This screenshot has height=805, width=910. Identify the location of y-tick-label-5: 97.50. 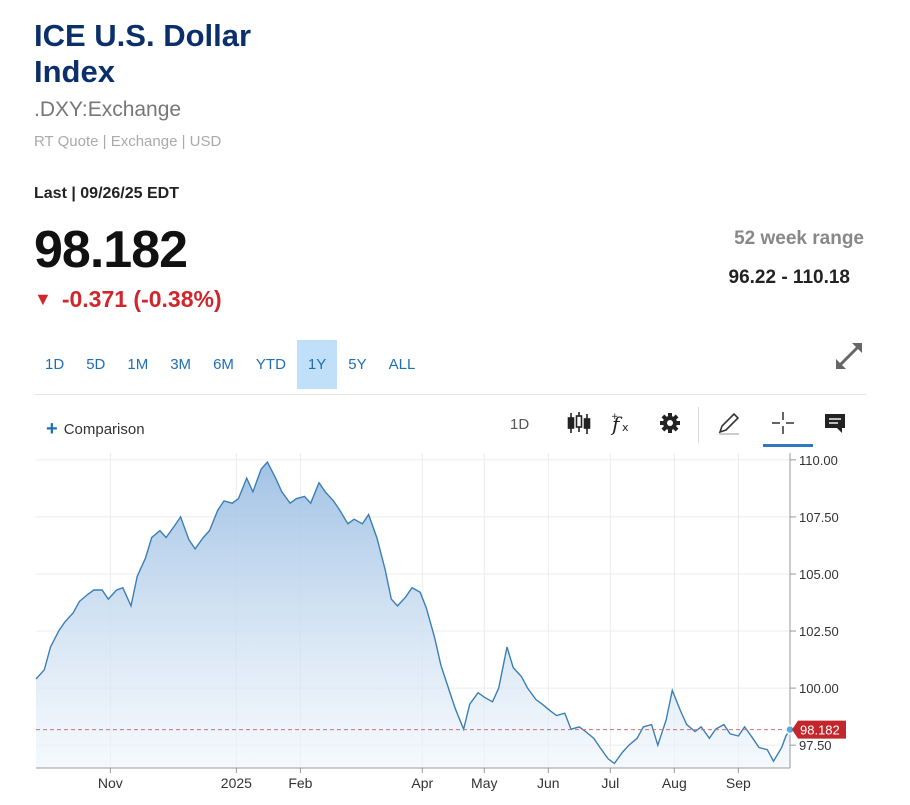
(815, 745).